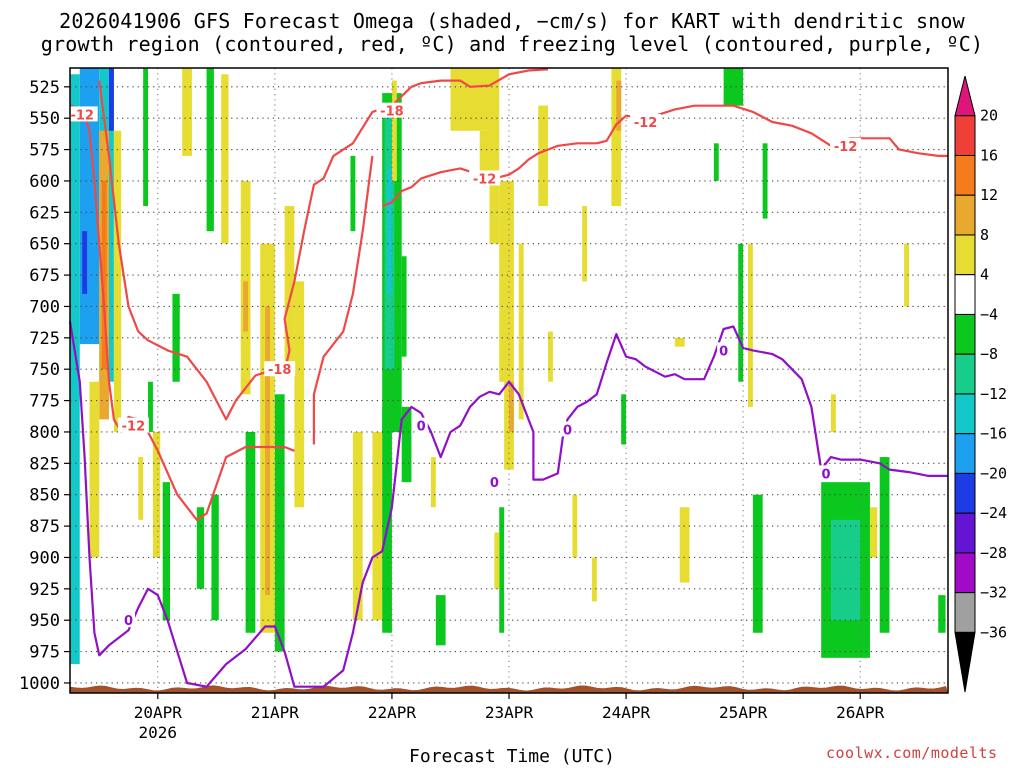  I want to click on contour-label-1-1: -12, so click(646, 123).